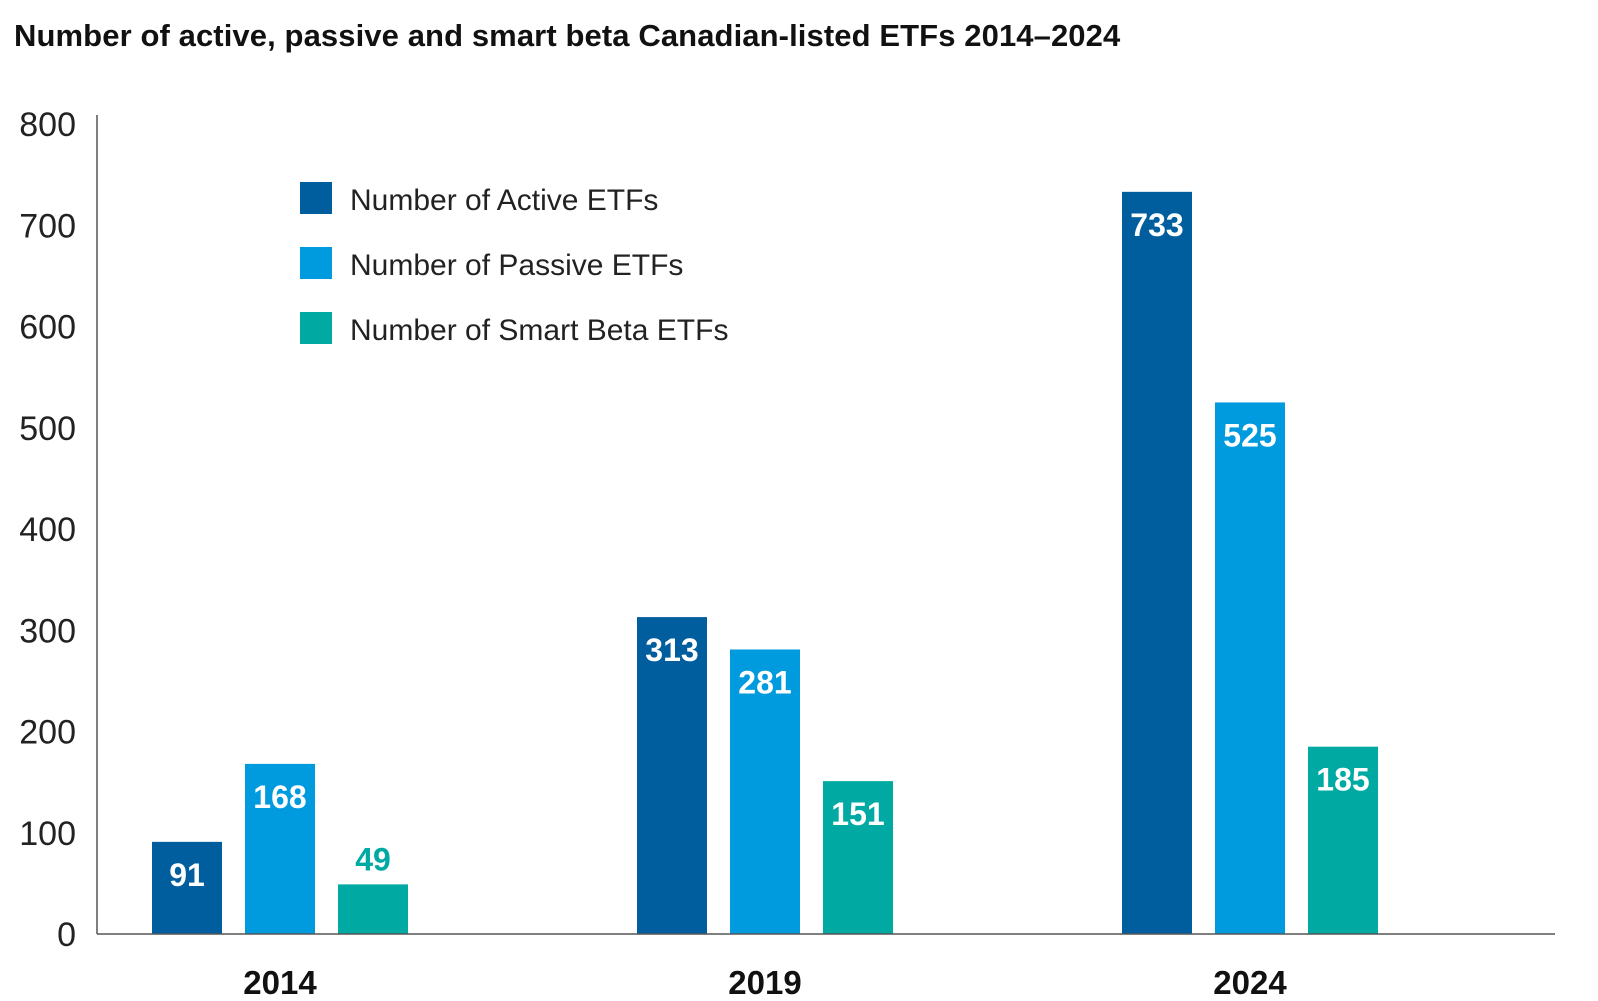  What do you see at coordinates (280, 982) in the screenshot?
I see `x-tick-label: 2014` at bounding box center [280, 982].